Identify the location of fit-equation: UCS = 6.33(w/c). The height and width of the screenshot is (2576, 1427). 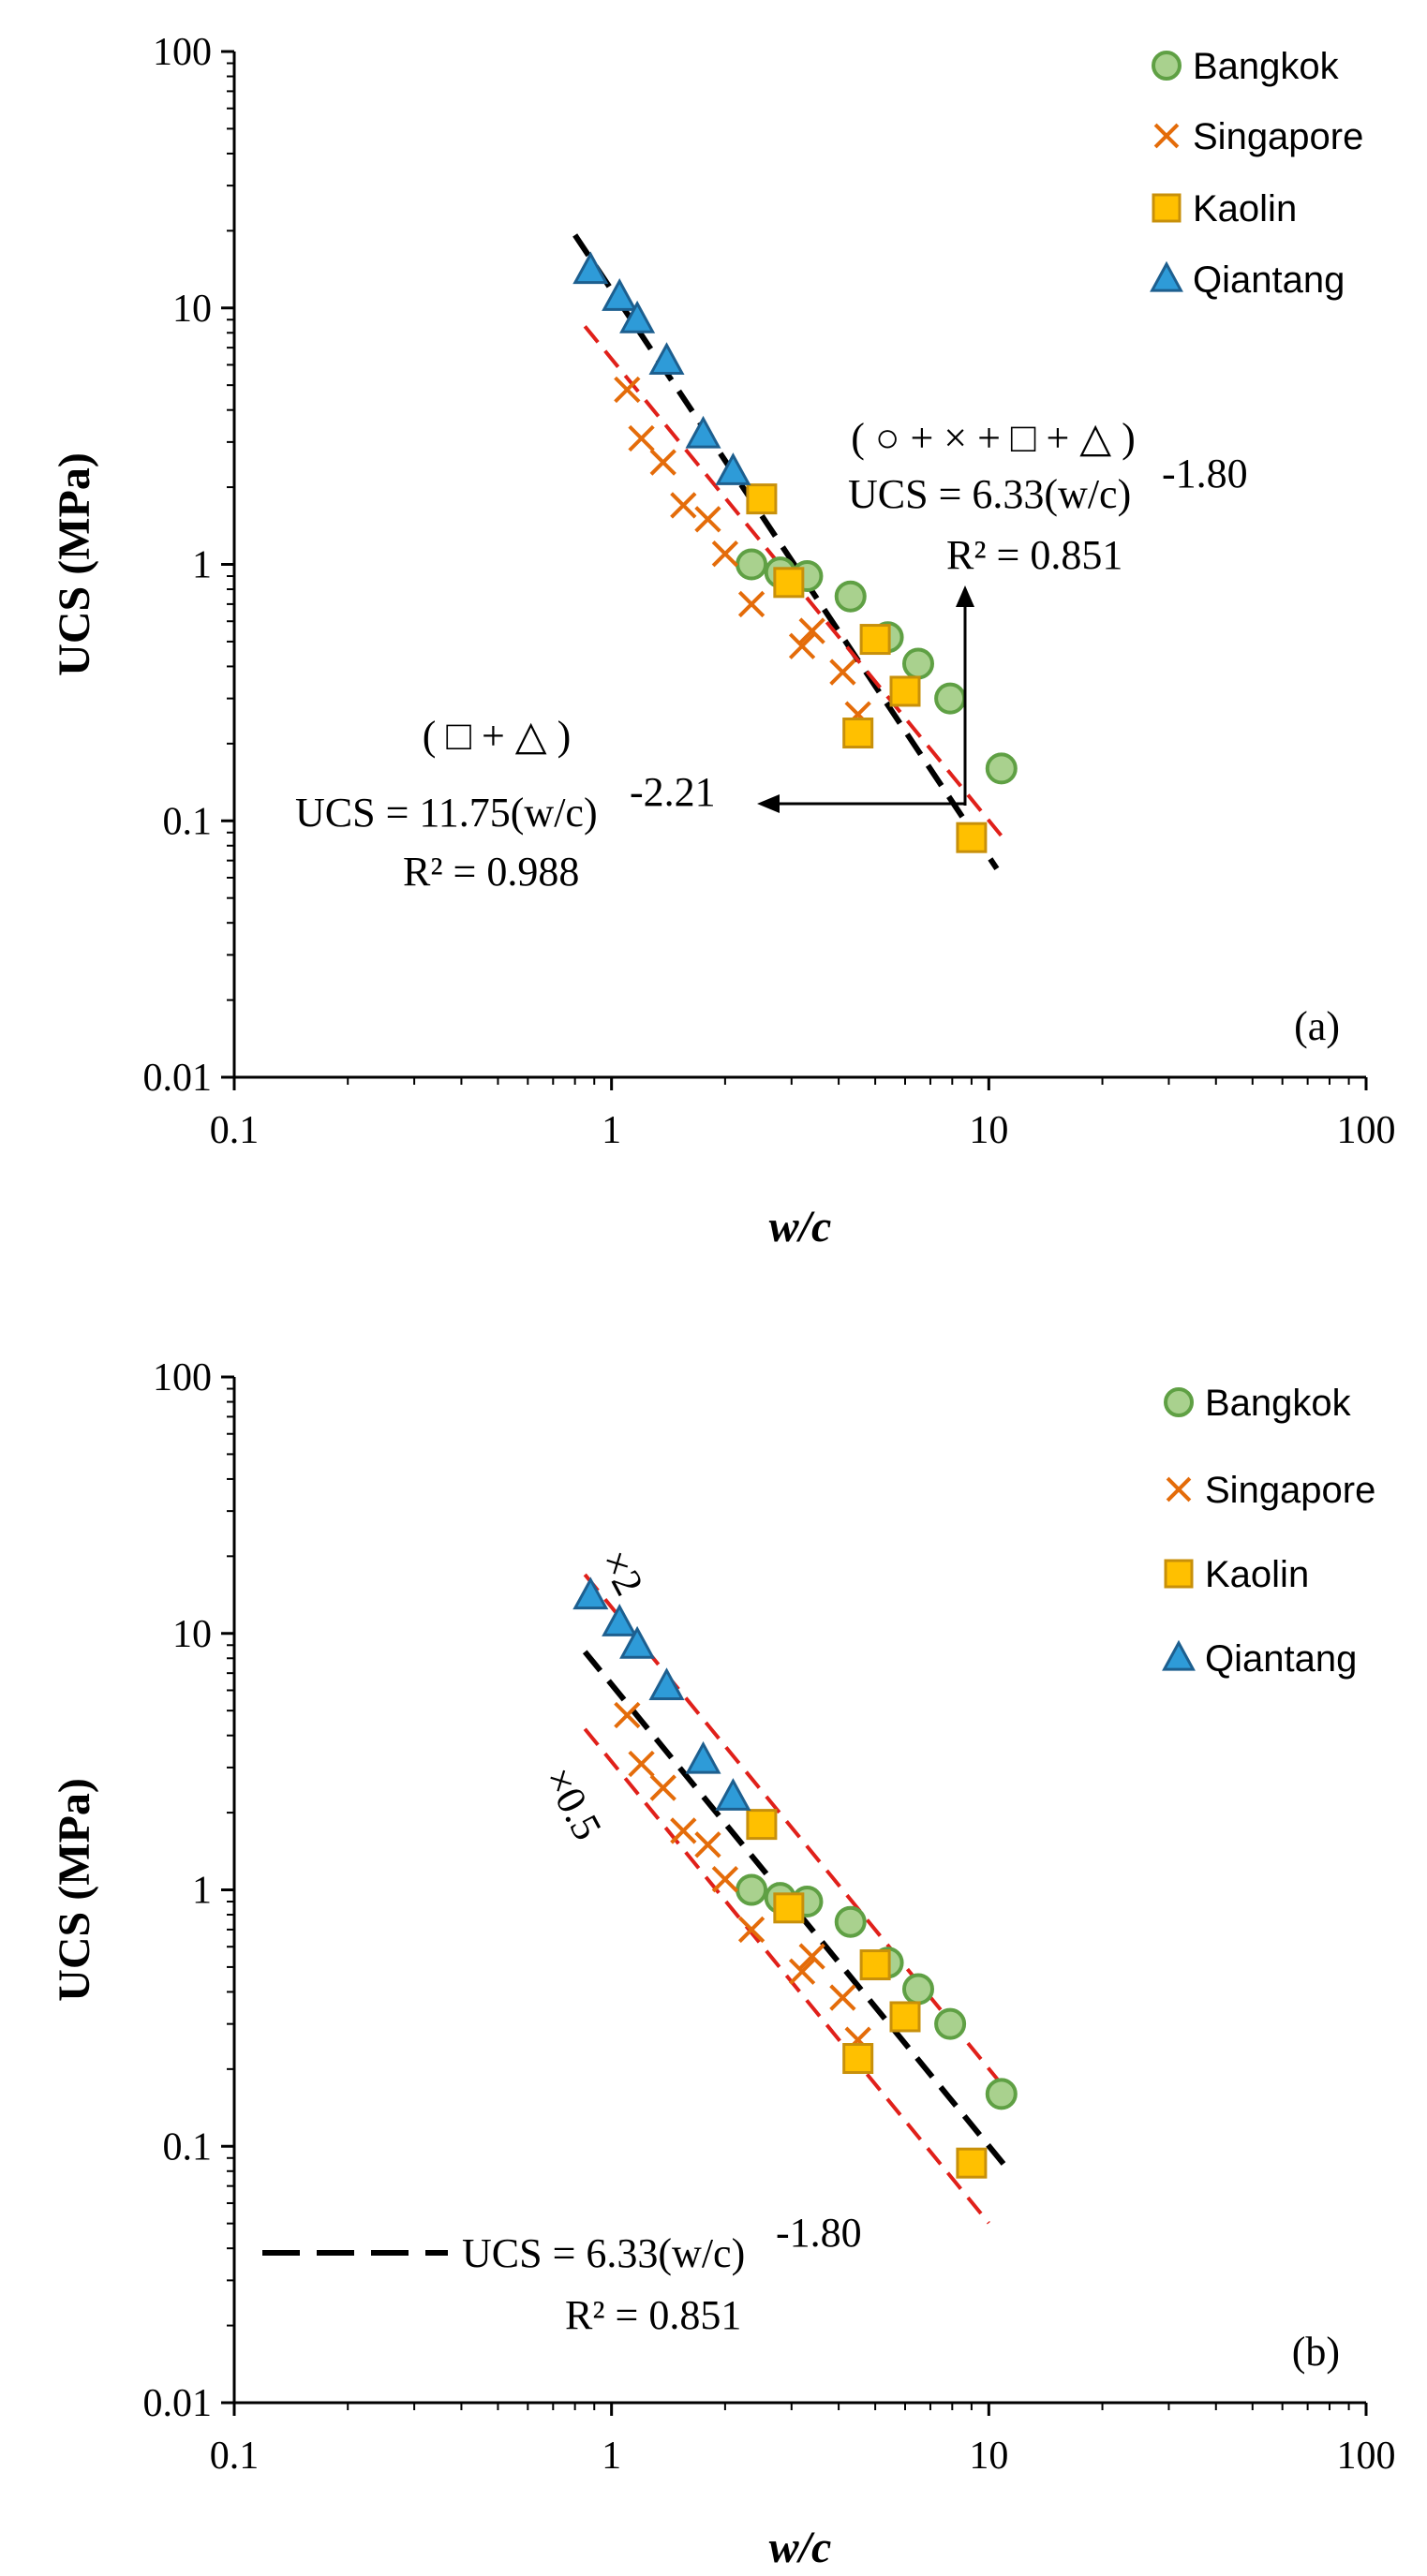
(603, 2253).